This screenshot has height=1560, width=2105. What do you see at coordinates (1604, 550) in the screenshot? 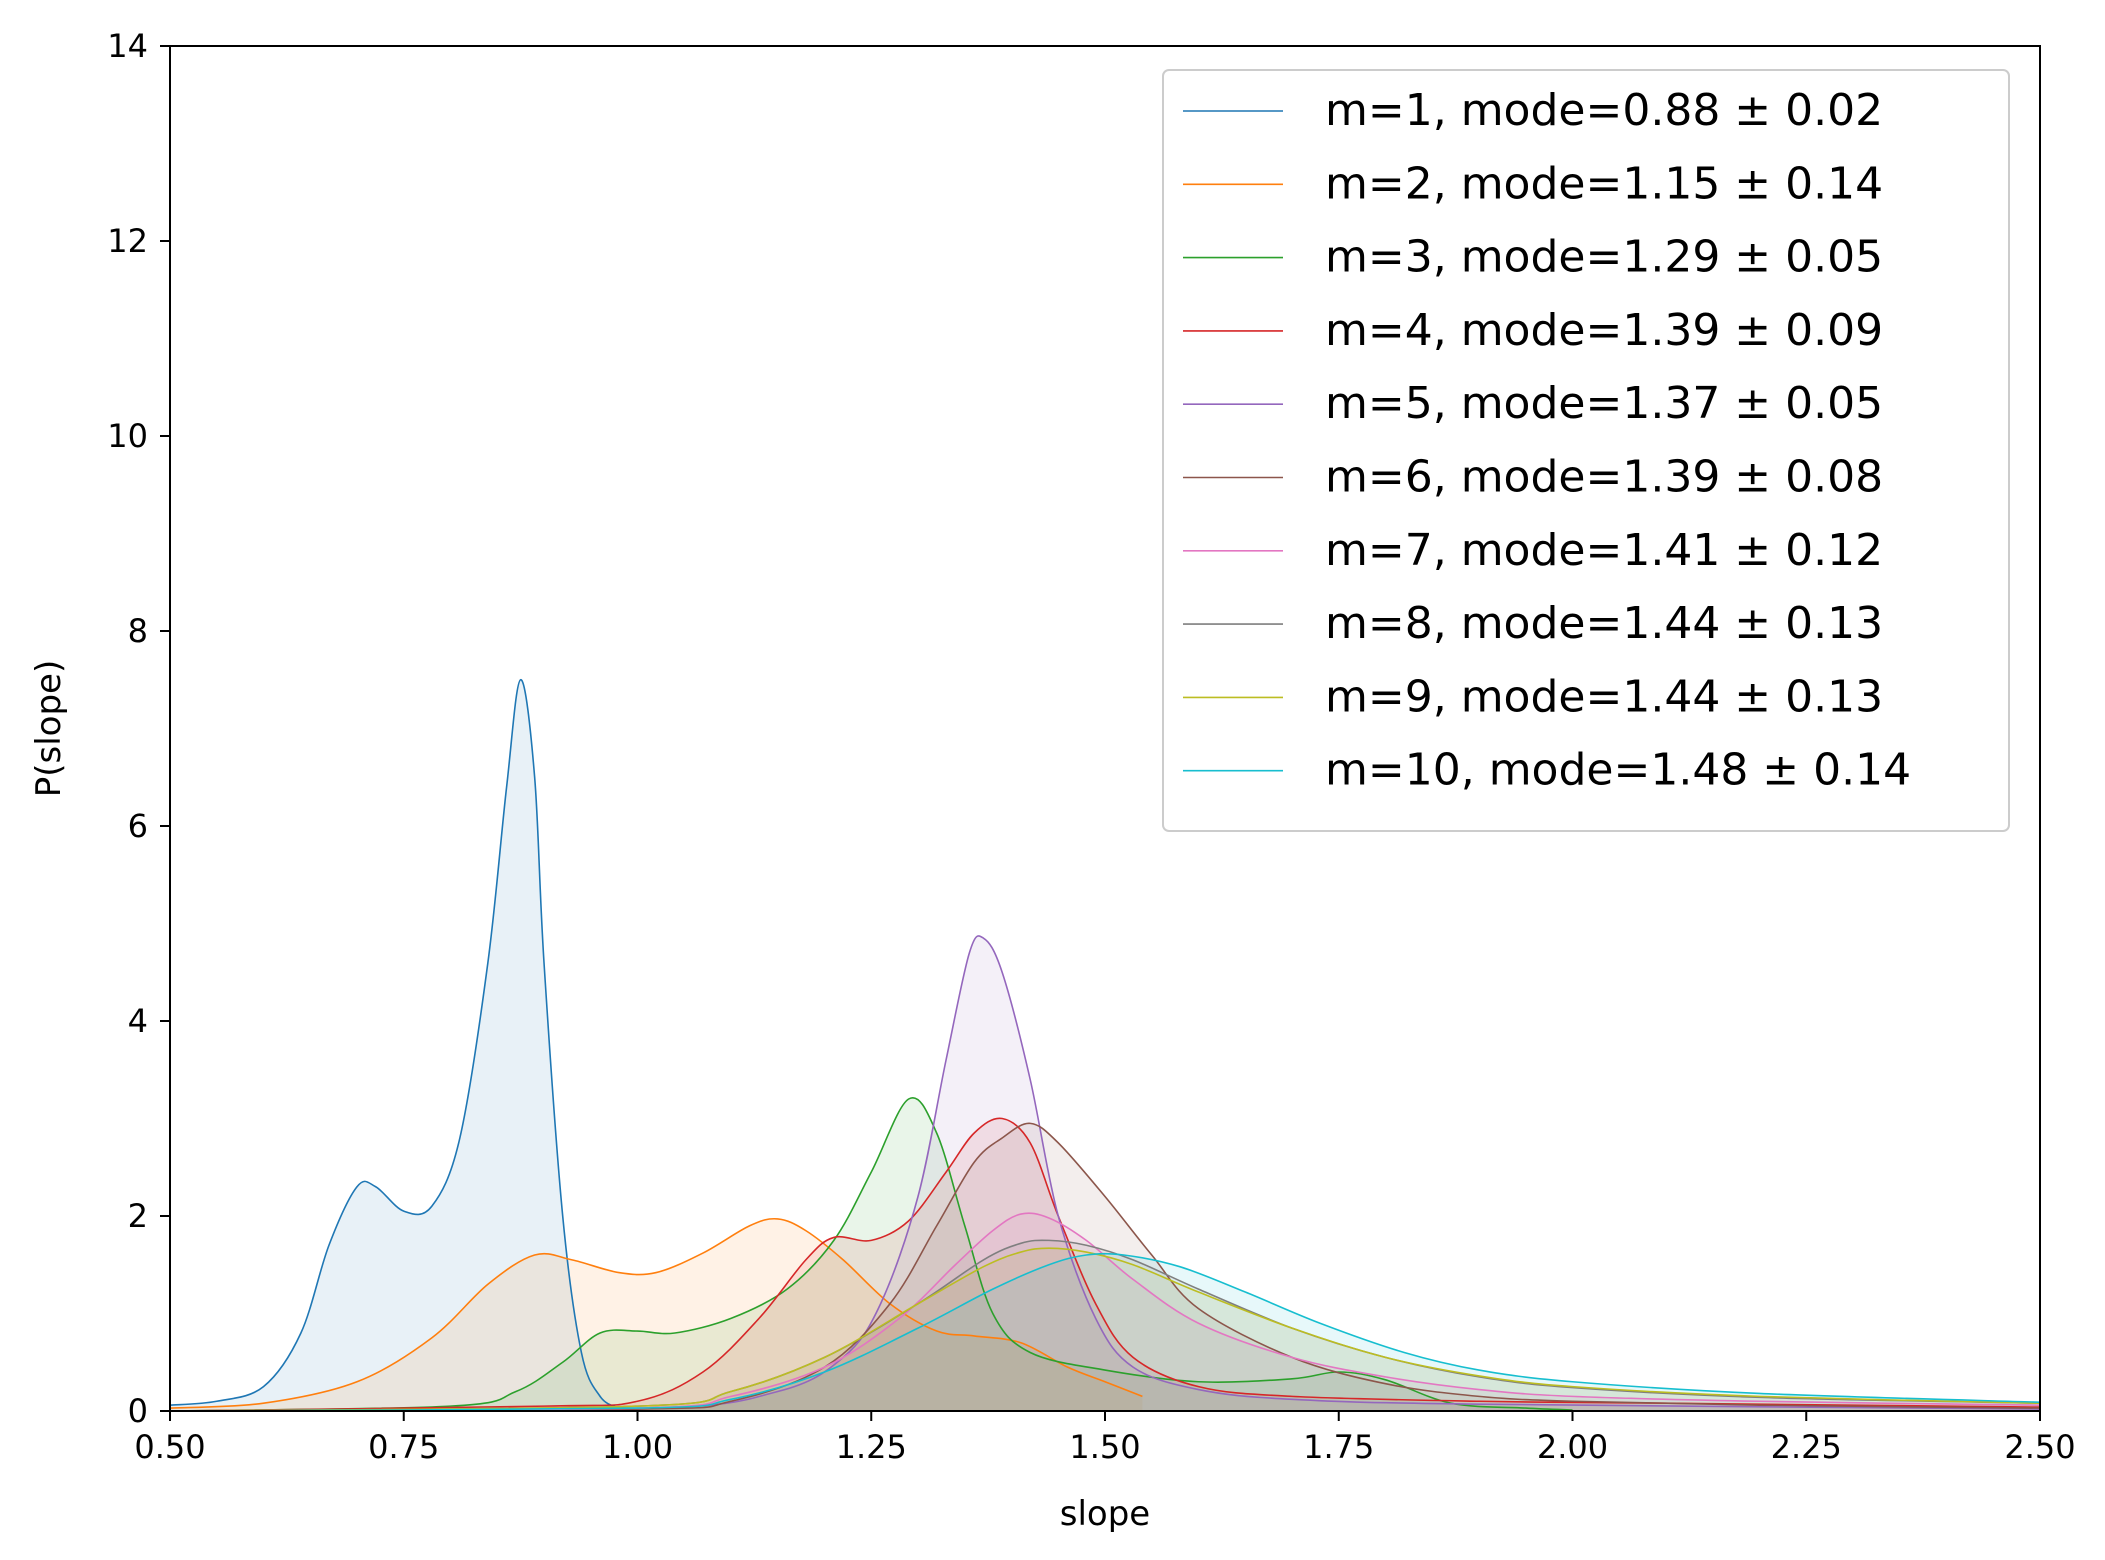
I see `legend-label: m=7, mode=1.41 ± 0.12` at bounding box center [1604, 550].